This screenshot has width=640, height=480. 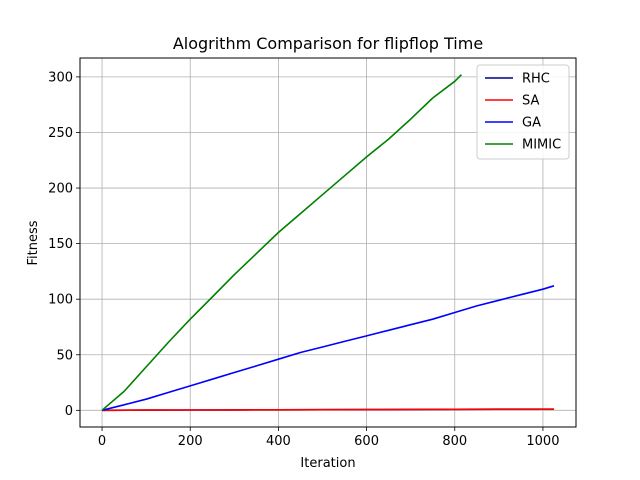 What do you see at coordinates (64, 355) in the screenshot?
I see `y-tick-label: 50` at bounding box center [64, 355].